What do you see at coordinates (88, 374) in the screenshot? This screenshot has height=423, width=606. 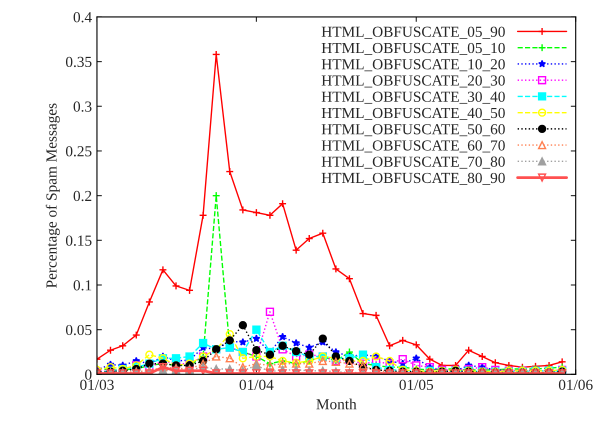 I see `y-tick-label: 0` at bounding box center [88, 374].